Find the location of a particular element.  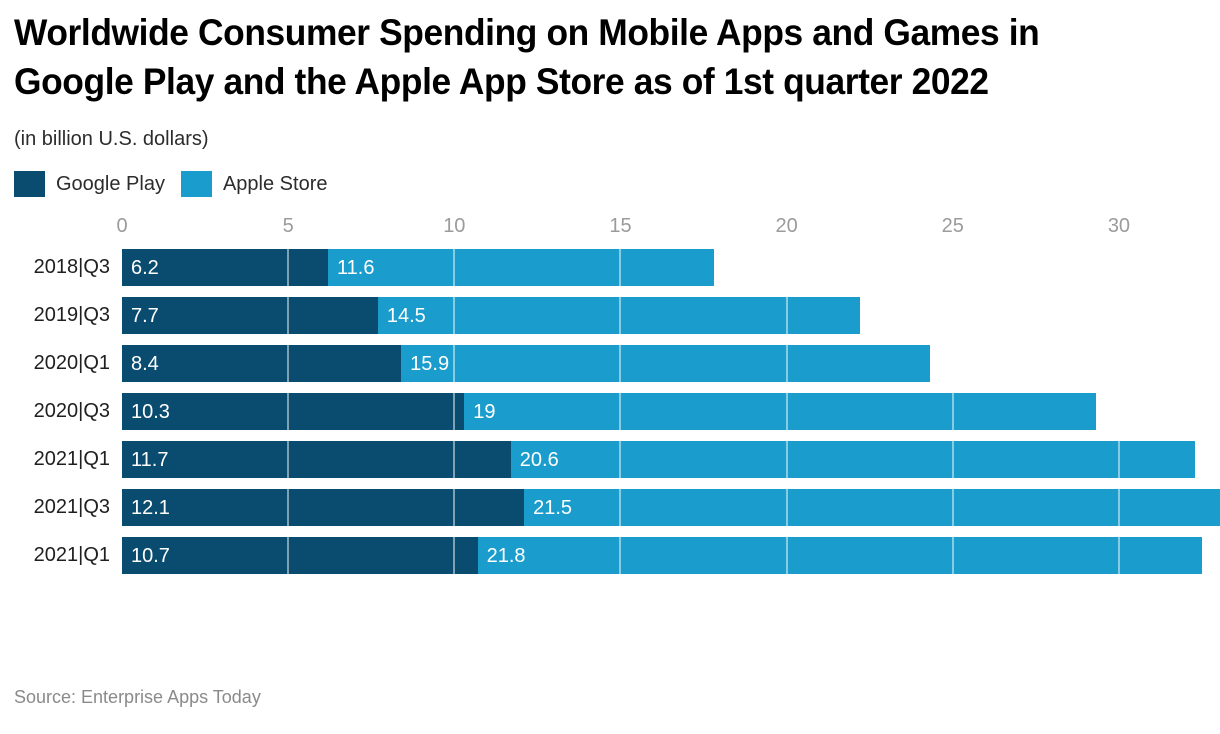

legend-label: Google Play is located at coordinates (110, 183).